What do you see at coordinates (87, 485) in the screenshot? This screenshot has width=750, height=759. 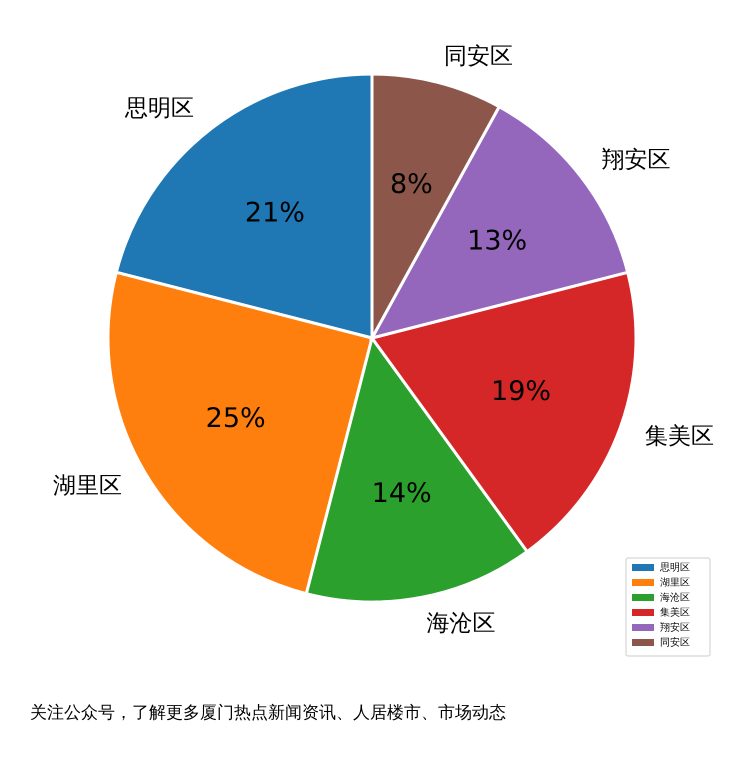 I see `slice-label: 湖里区` at bounding box center [87, 485].